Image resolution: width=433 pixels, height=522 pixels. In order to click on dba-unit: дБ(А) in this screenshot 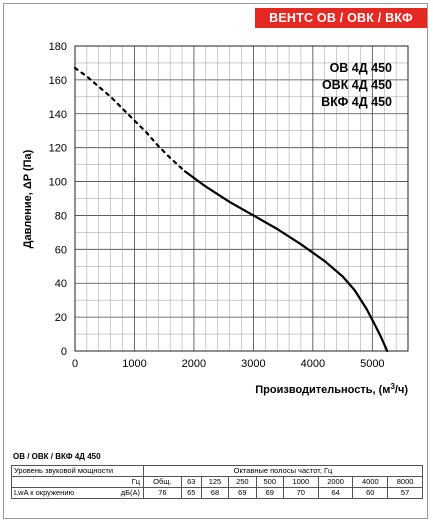, I will do `click(123, 493)`.